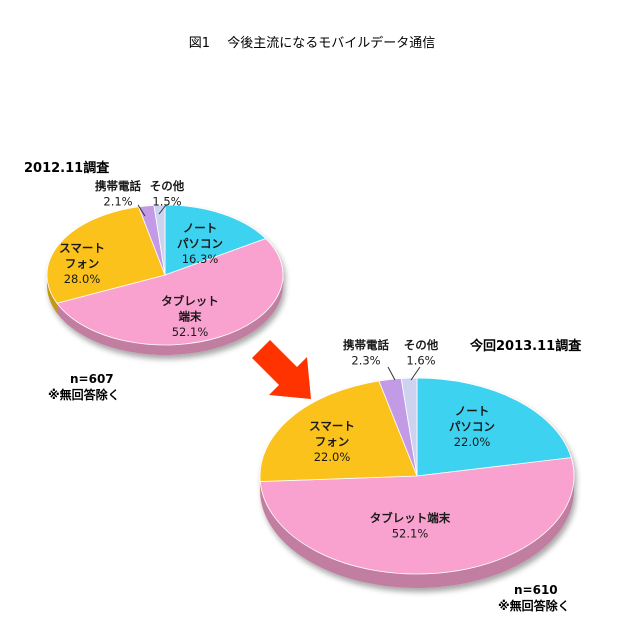 The height and width of the screenshot is (635, 625). Describe the element at coordinates (166, 202) in the screenshot. I see `slice-value: 1.5%` at that location.